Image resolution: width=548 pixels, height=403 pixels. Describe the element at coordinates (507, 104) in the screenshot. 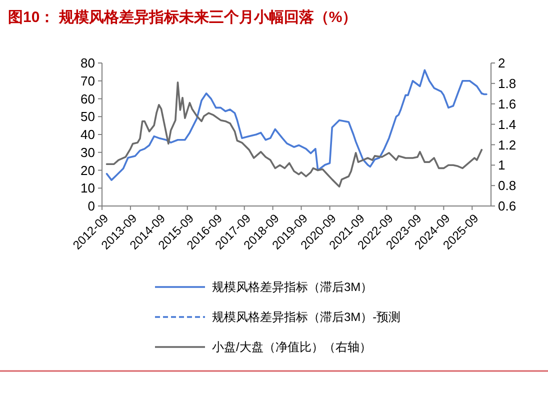

I see `y2-tick-label: 1.6` at that location.